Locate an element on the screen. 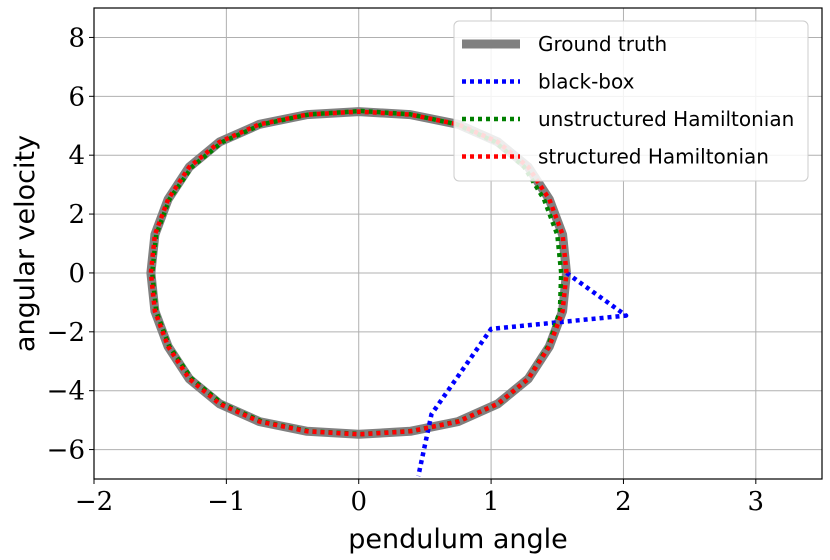 The height and width of the screenshot is (560, 830). y-tick-label: 8 is located at coordinates (76, 38).